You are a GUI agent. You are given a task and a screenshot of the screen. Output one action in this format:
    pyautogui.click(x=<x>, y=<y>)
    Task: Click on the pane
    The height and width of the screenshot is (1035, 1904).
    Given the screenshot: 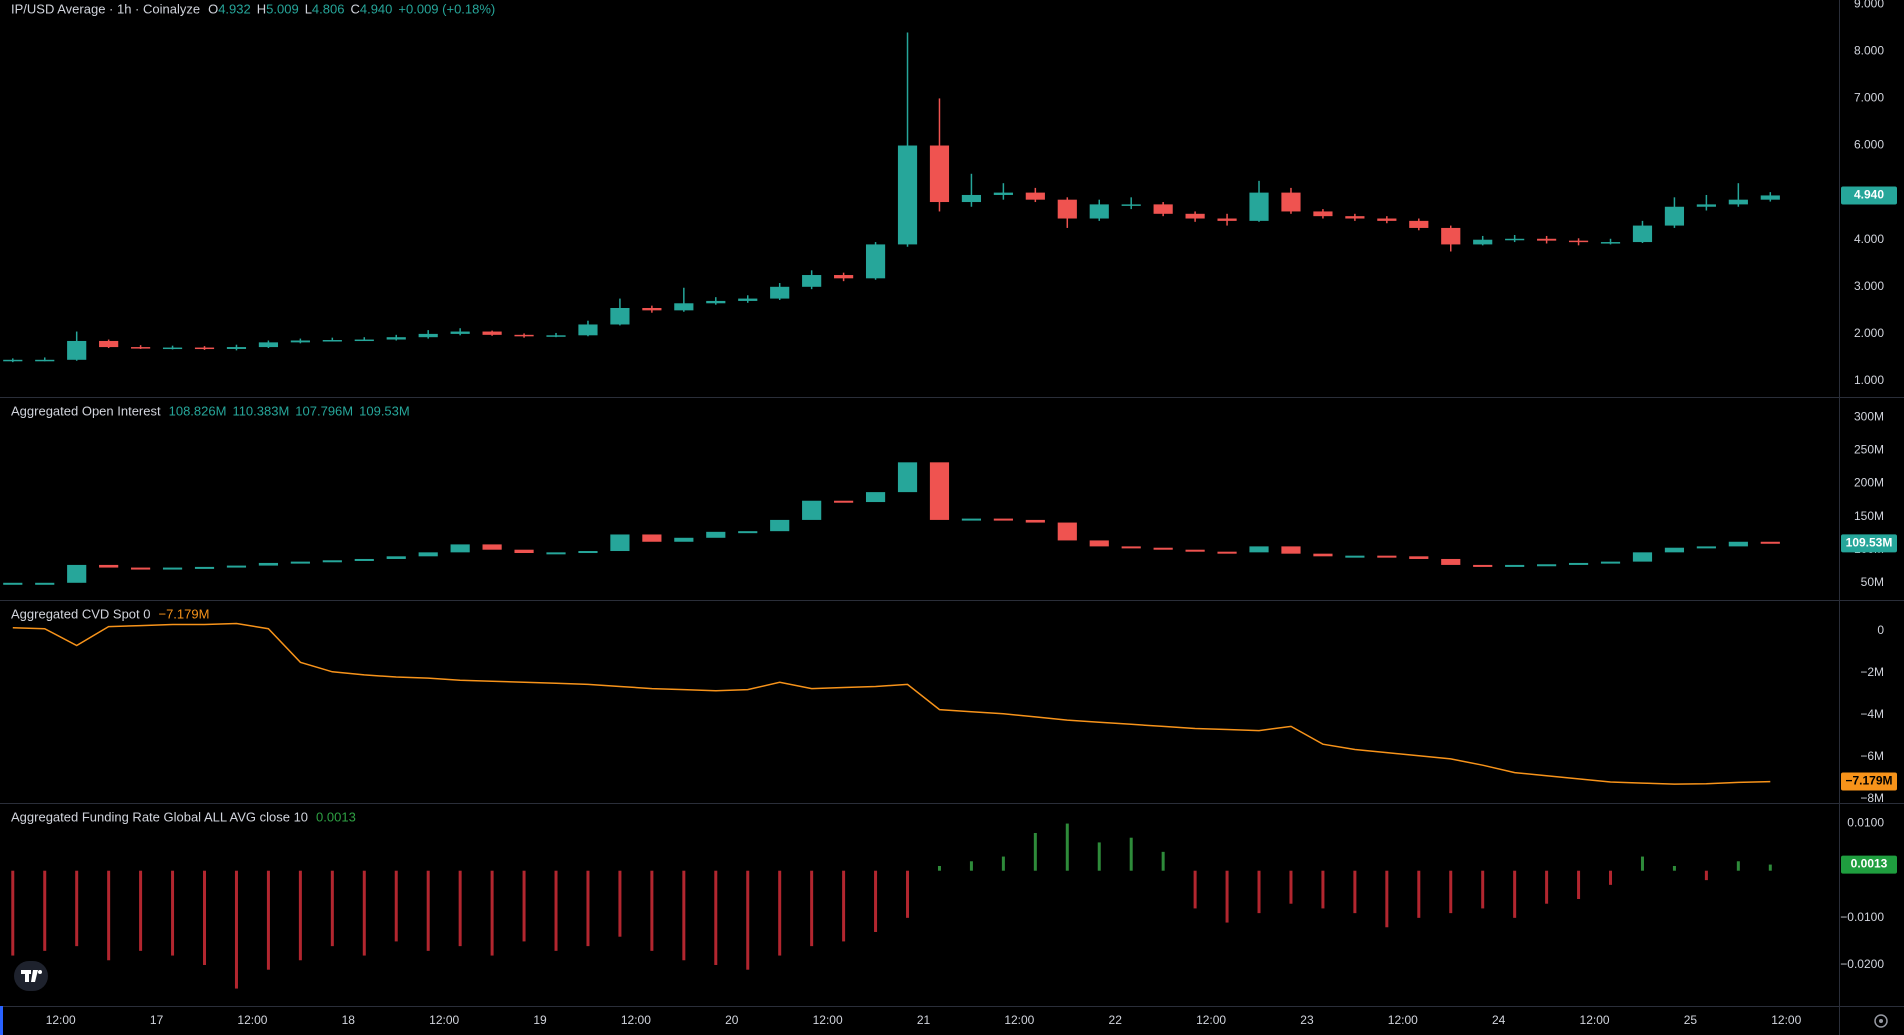 What is the action you would take?
    pyautogui.click(x=891, y=906)
    